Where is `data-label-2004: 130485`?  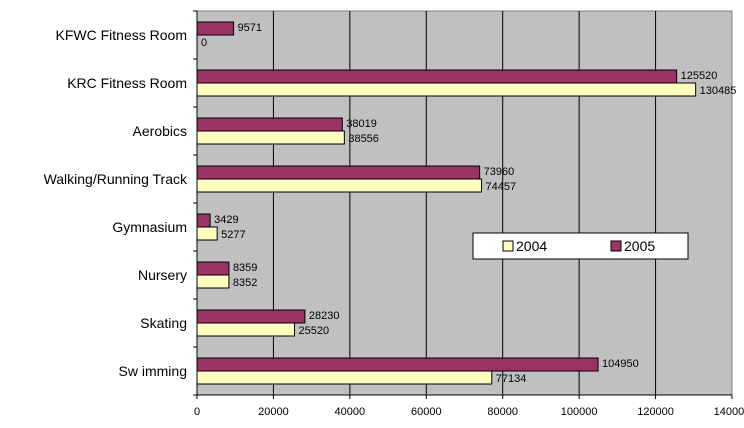 data-label-2004: 130485 is located at coordinates (718, 91).